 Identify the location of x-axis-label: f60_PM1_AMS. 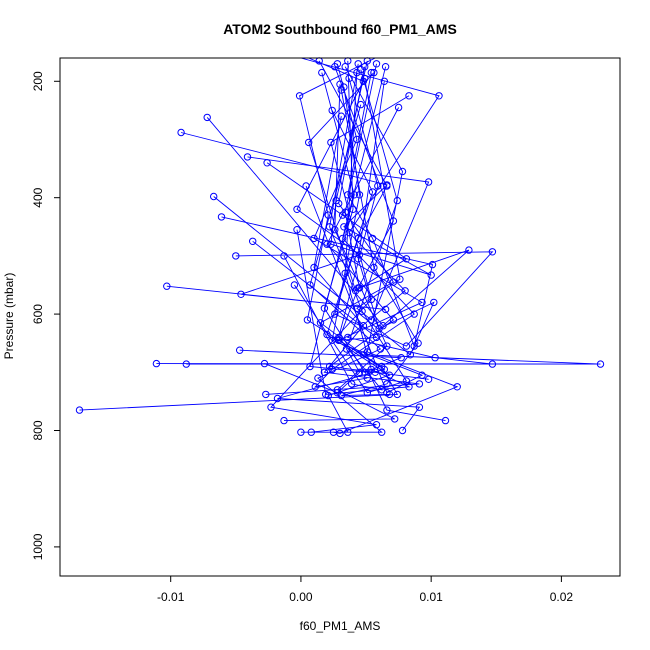
(340, 626).